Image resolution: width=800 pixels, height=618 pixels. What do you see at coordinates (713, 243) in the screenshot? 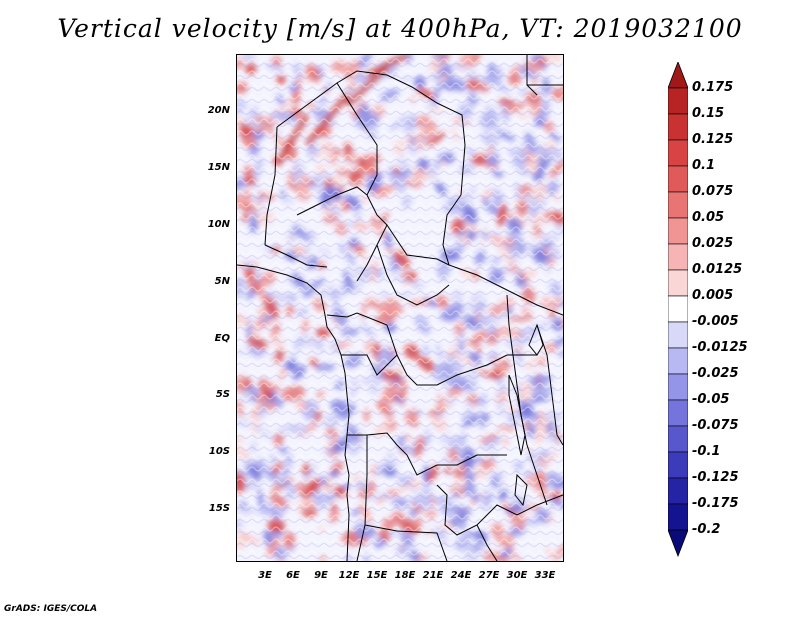
I see `colorbar-label: 0.025` at bounding box center [713, 243].